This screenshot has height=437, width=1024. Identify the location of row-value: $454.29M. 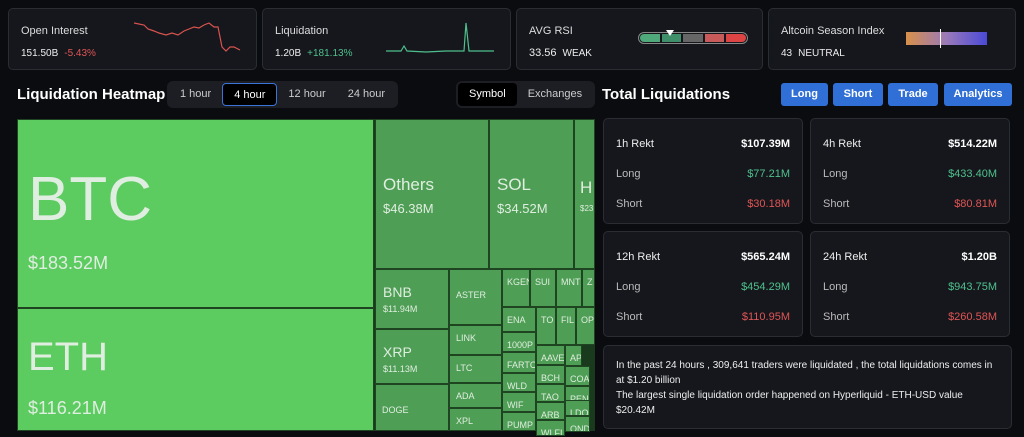
(765, 287).